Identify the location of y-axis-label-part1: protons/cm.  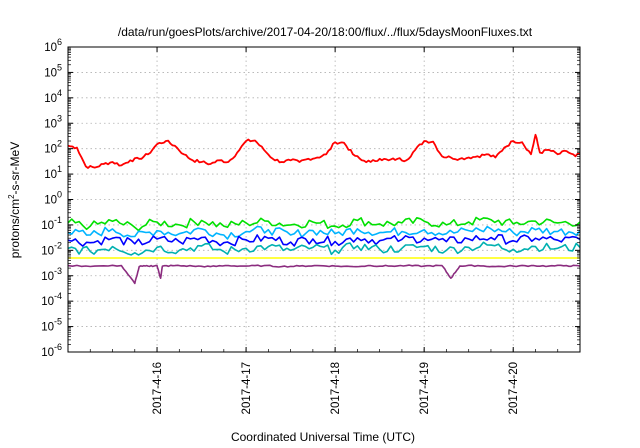
(15, 228).